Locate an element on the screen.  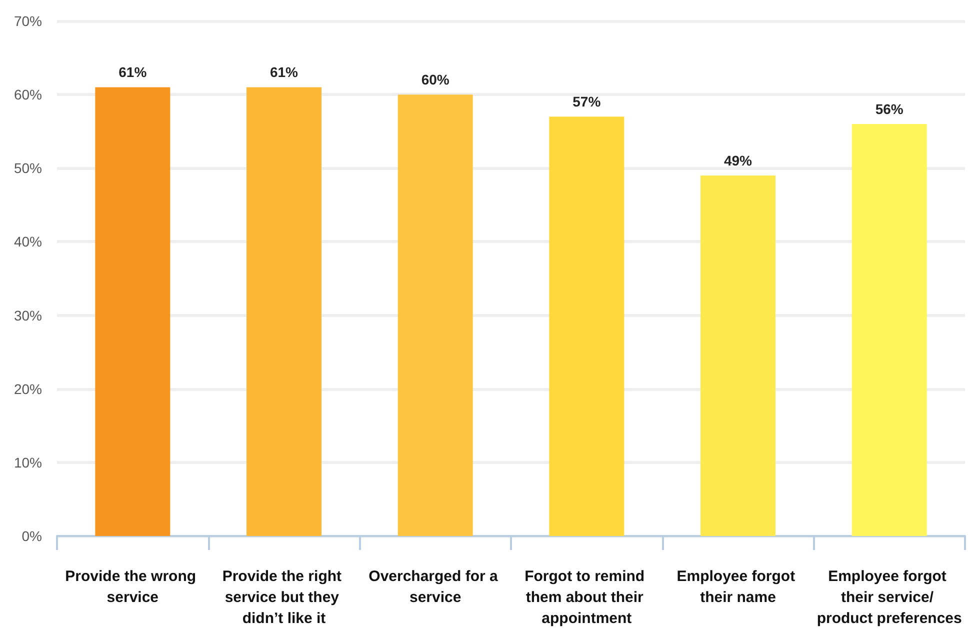
x-tick-label: Provide the right service but they didn’t like it is located at coordinates (284, 597).